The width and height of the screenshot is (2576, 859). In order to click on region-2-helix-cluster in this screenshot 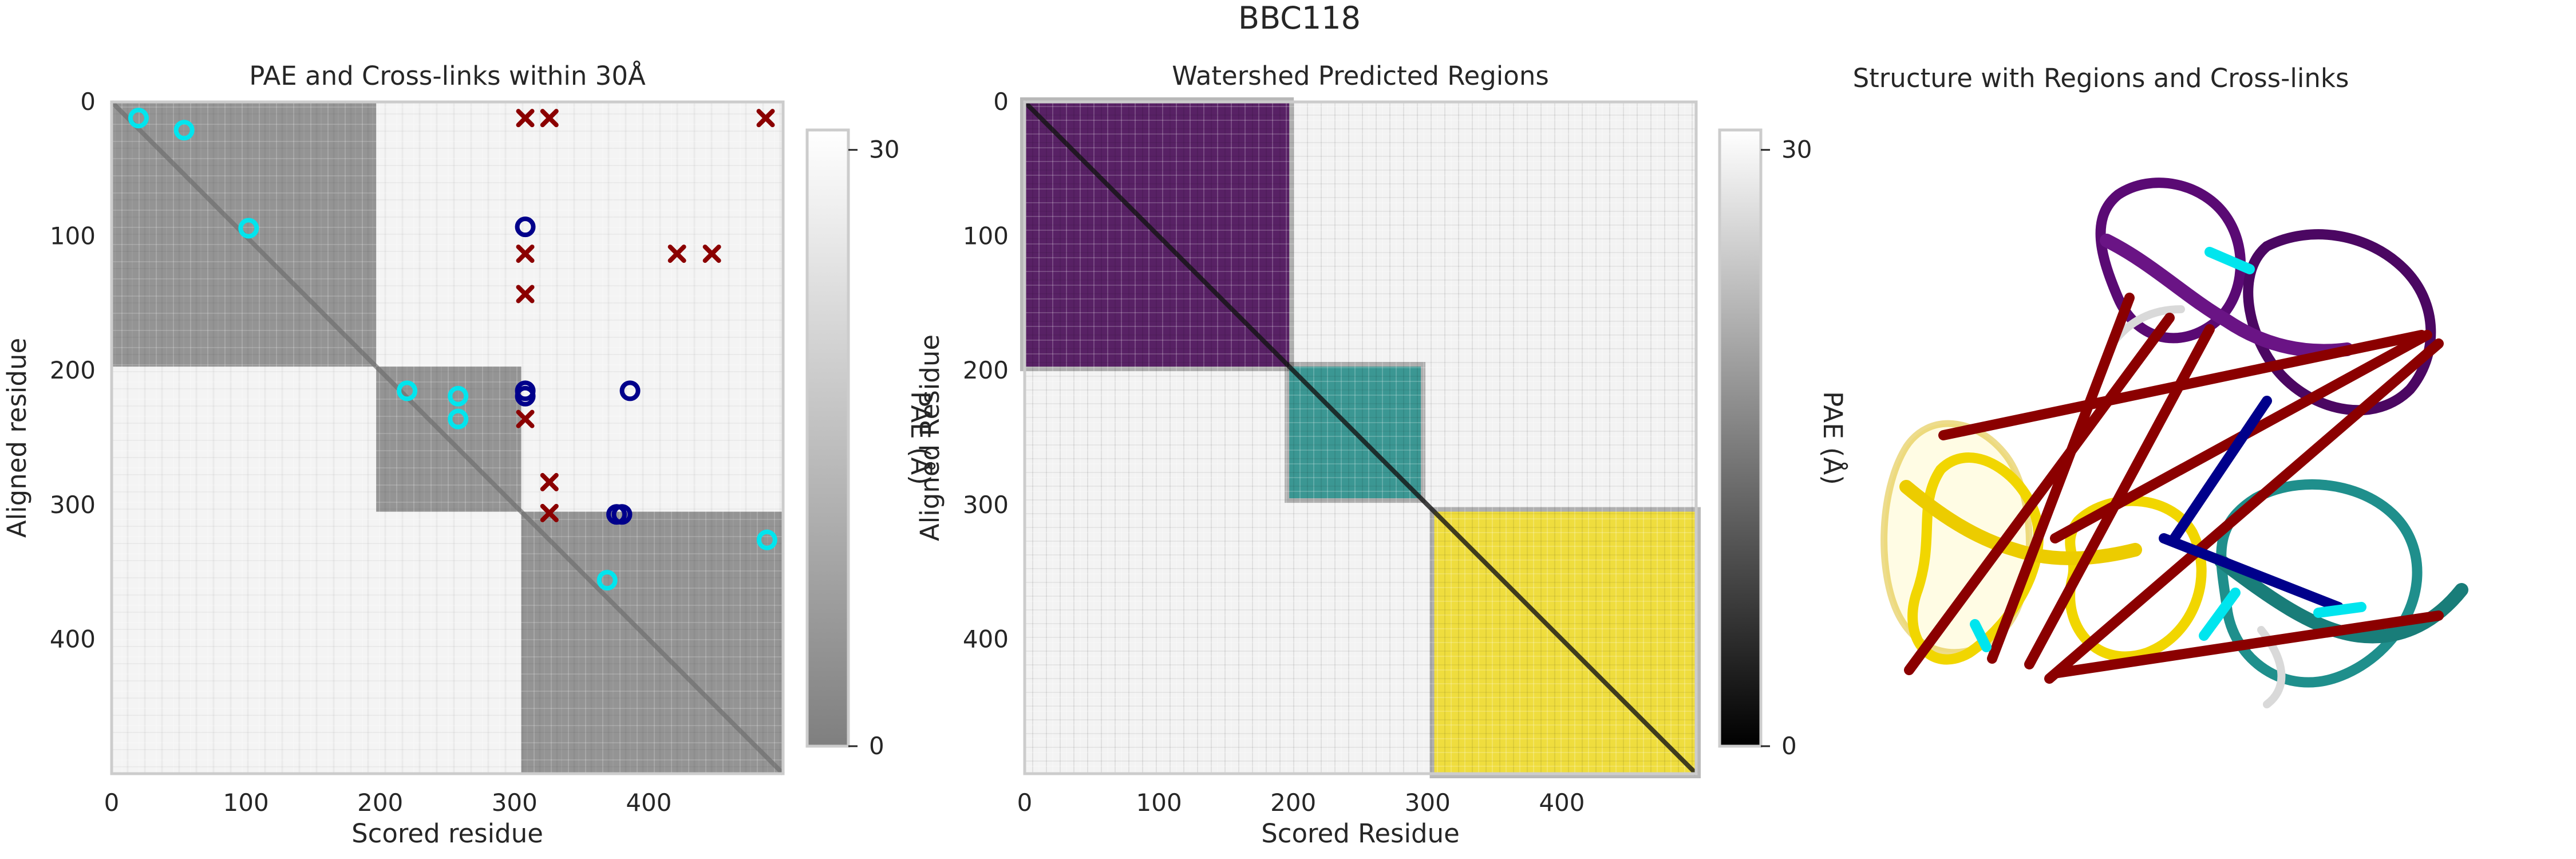, I will do `click(2319, 583)`.